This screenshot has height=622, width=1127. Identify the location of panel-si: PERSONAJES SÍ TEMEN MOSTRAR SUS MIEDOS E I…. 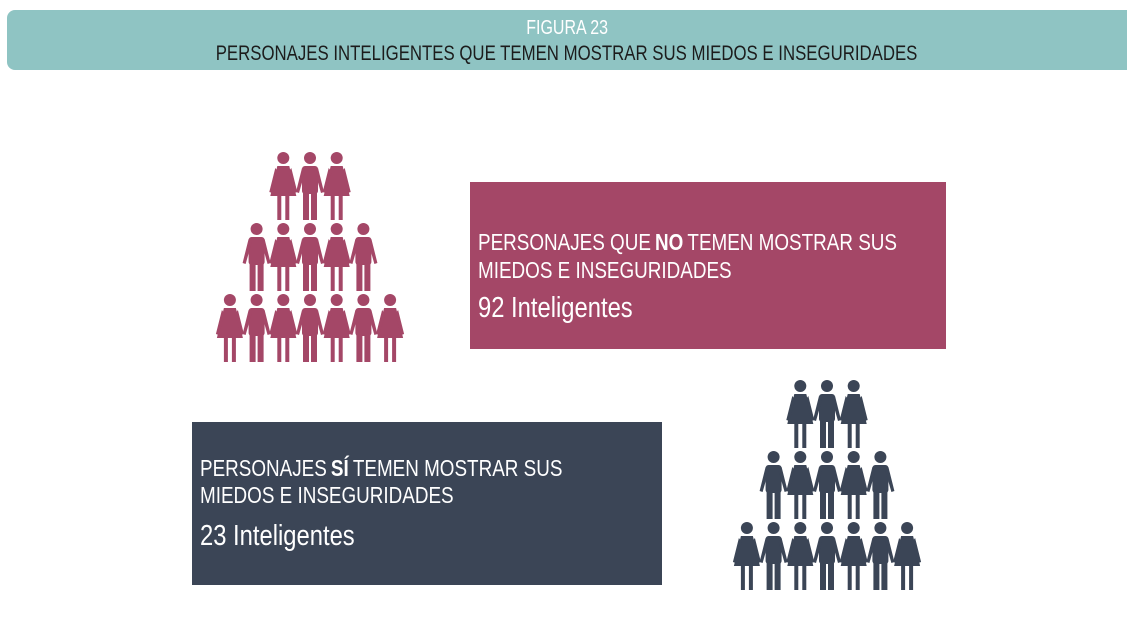
(427, 503).